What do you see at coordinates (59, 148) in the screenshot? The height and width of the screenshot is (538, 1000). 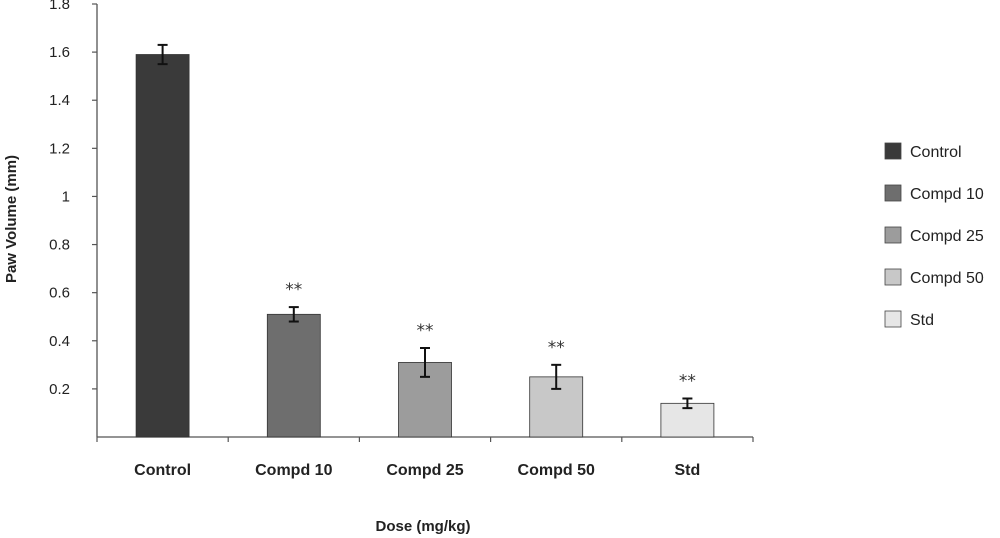 I see `y-tick-label: 1.2` at bounding box center [59, 148].